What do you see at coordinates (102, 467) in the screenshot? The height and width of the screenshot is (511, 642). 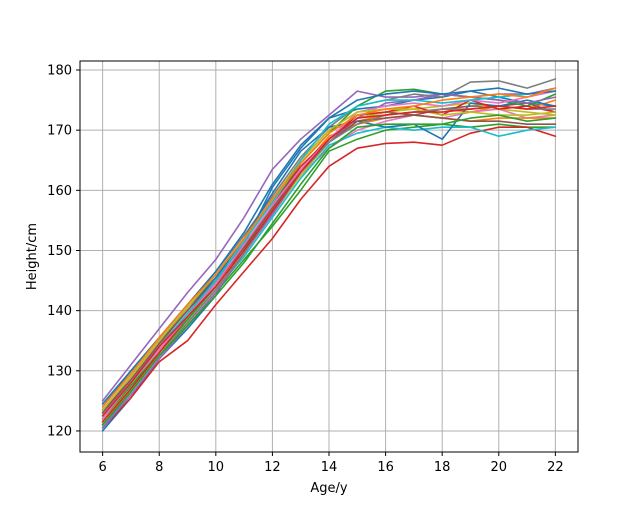 I see `x-tick-label: 6` at bounding box center [102, 467].